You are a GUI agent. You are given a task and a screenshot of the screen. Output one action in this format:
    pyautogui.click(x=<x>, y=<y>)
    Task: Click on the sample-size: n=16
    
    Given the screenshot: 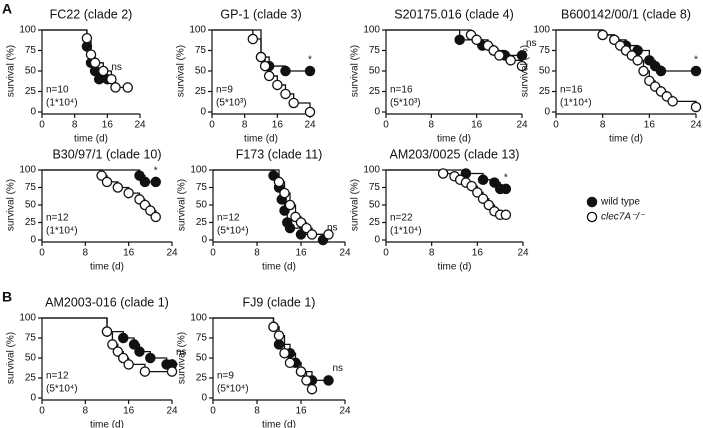 What is the action you would take?
    pyautogui.click(x=401, y=90)
    